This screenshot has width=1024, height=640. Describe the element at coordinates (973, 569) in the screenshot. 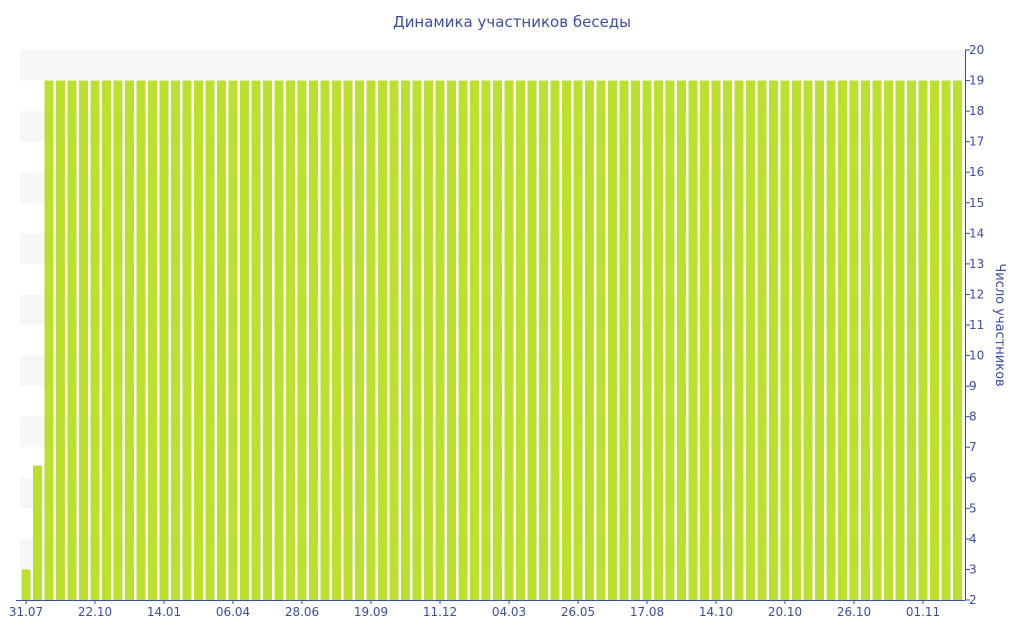

I see `y-tick-label: 3` at that location.